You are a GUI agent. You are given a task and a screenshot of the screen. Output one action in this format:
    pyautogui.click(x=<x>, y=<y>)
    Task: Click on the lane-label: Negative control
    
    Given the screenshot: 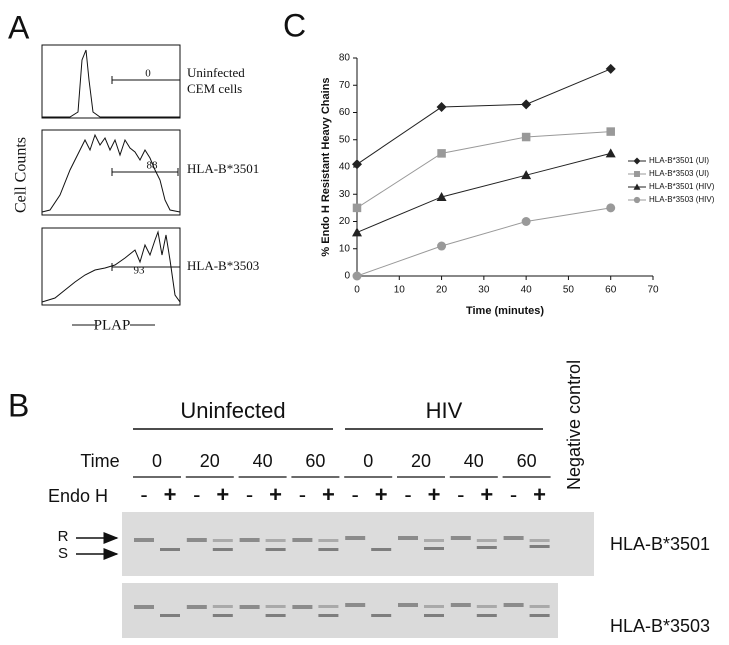 What is the action you would take?
    pyautogui.click(x=574, y=425)
    